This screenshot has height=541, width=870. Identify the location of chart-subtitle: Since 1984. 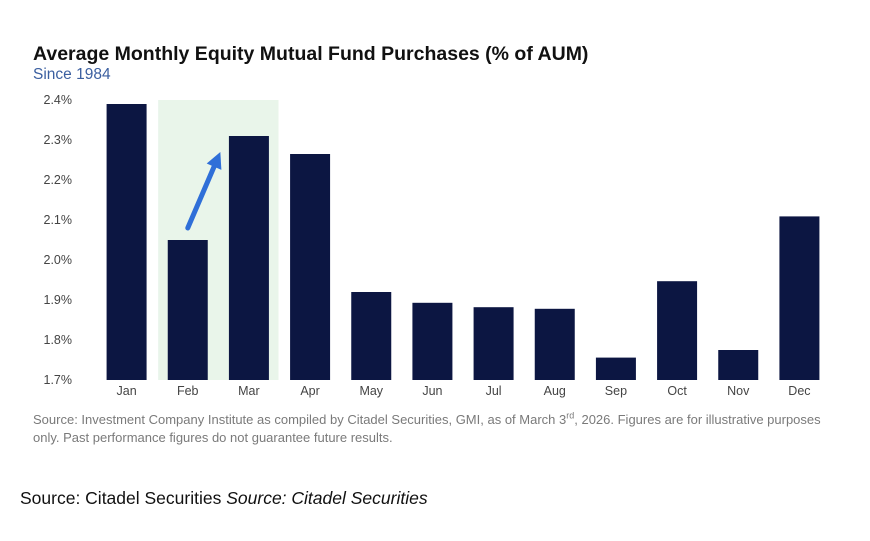
(72, 74).